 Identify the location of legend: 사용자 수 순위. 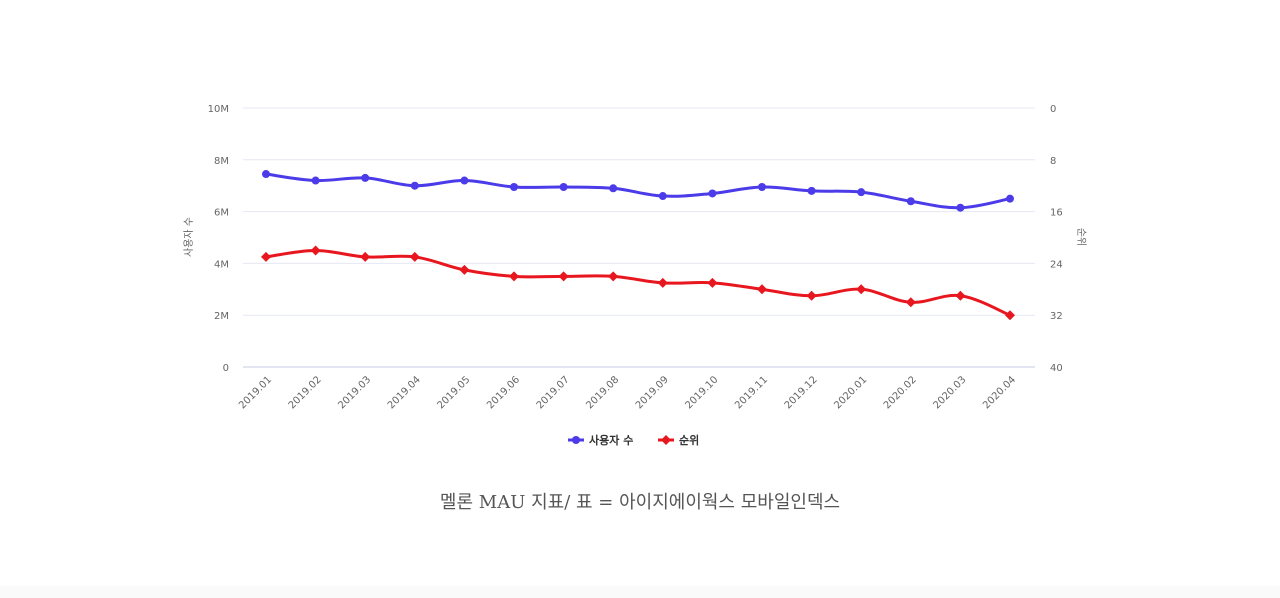
(633, 440).